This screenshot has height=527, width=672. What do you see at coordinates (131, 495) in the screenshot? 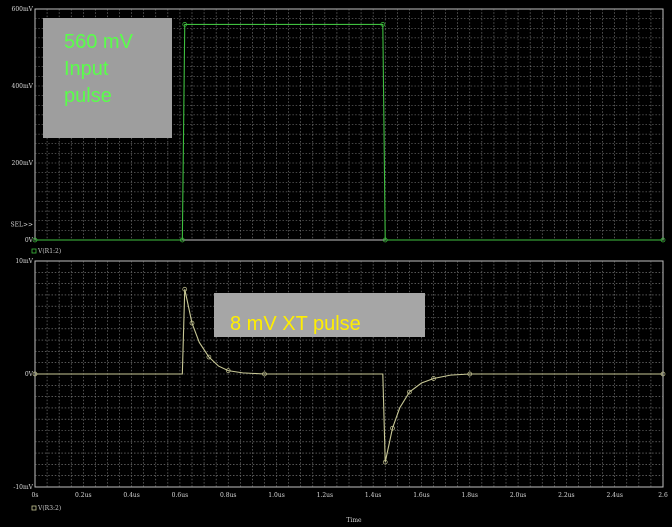
I see `x-tick-label: 0.4us` at bounding box center [131, 495].